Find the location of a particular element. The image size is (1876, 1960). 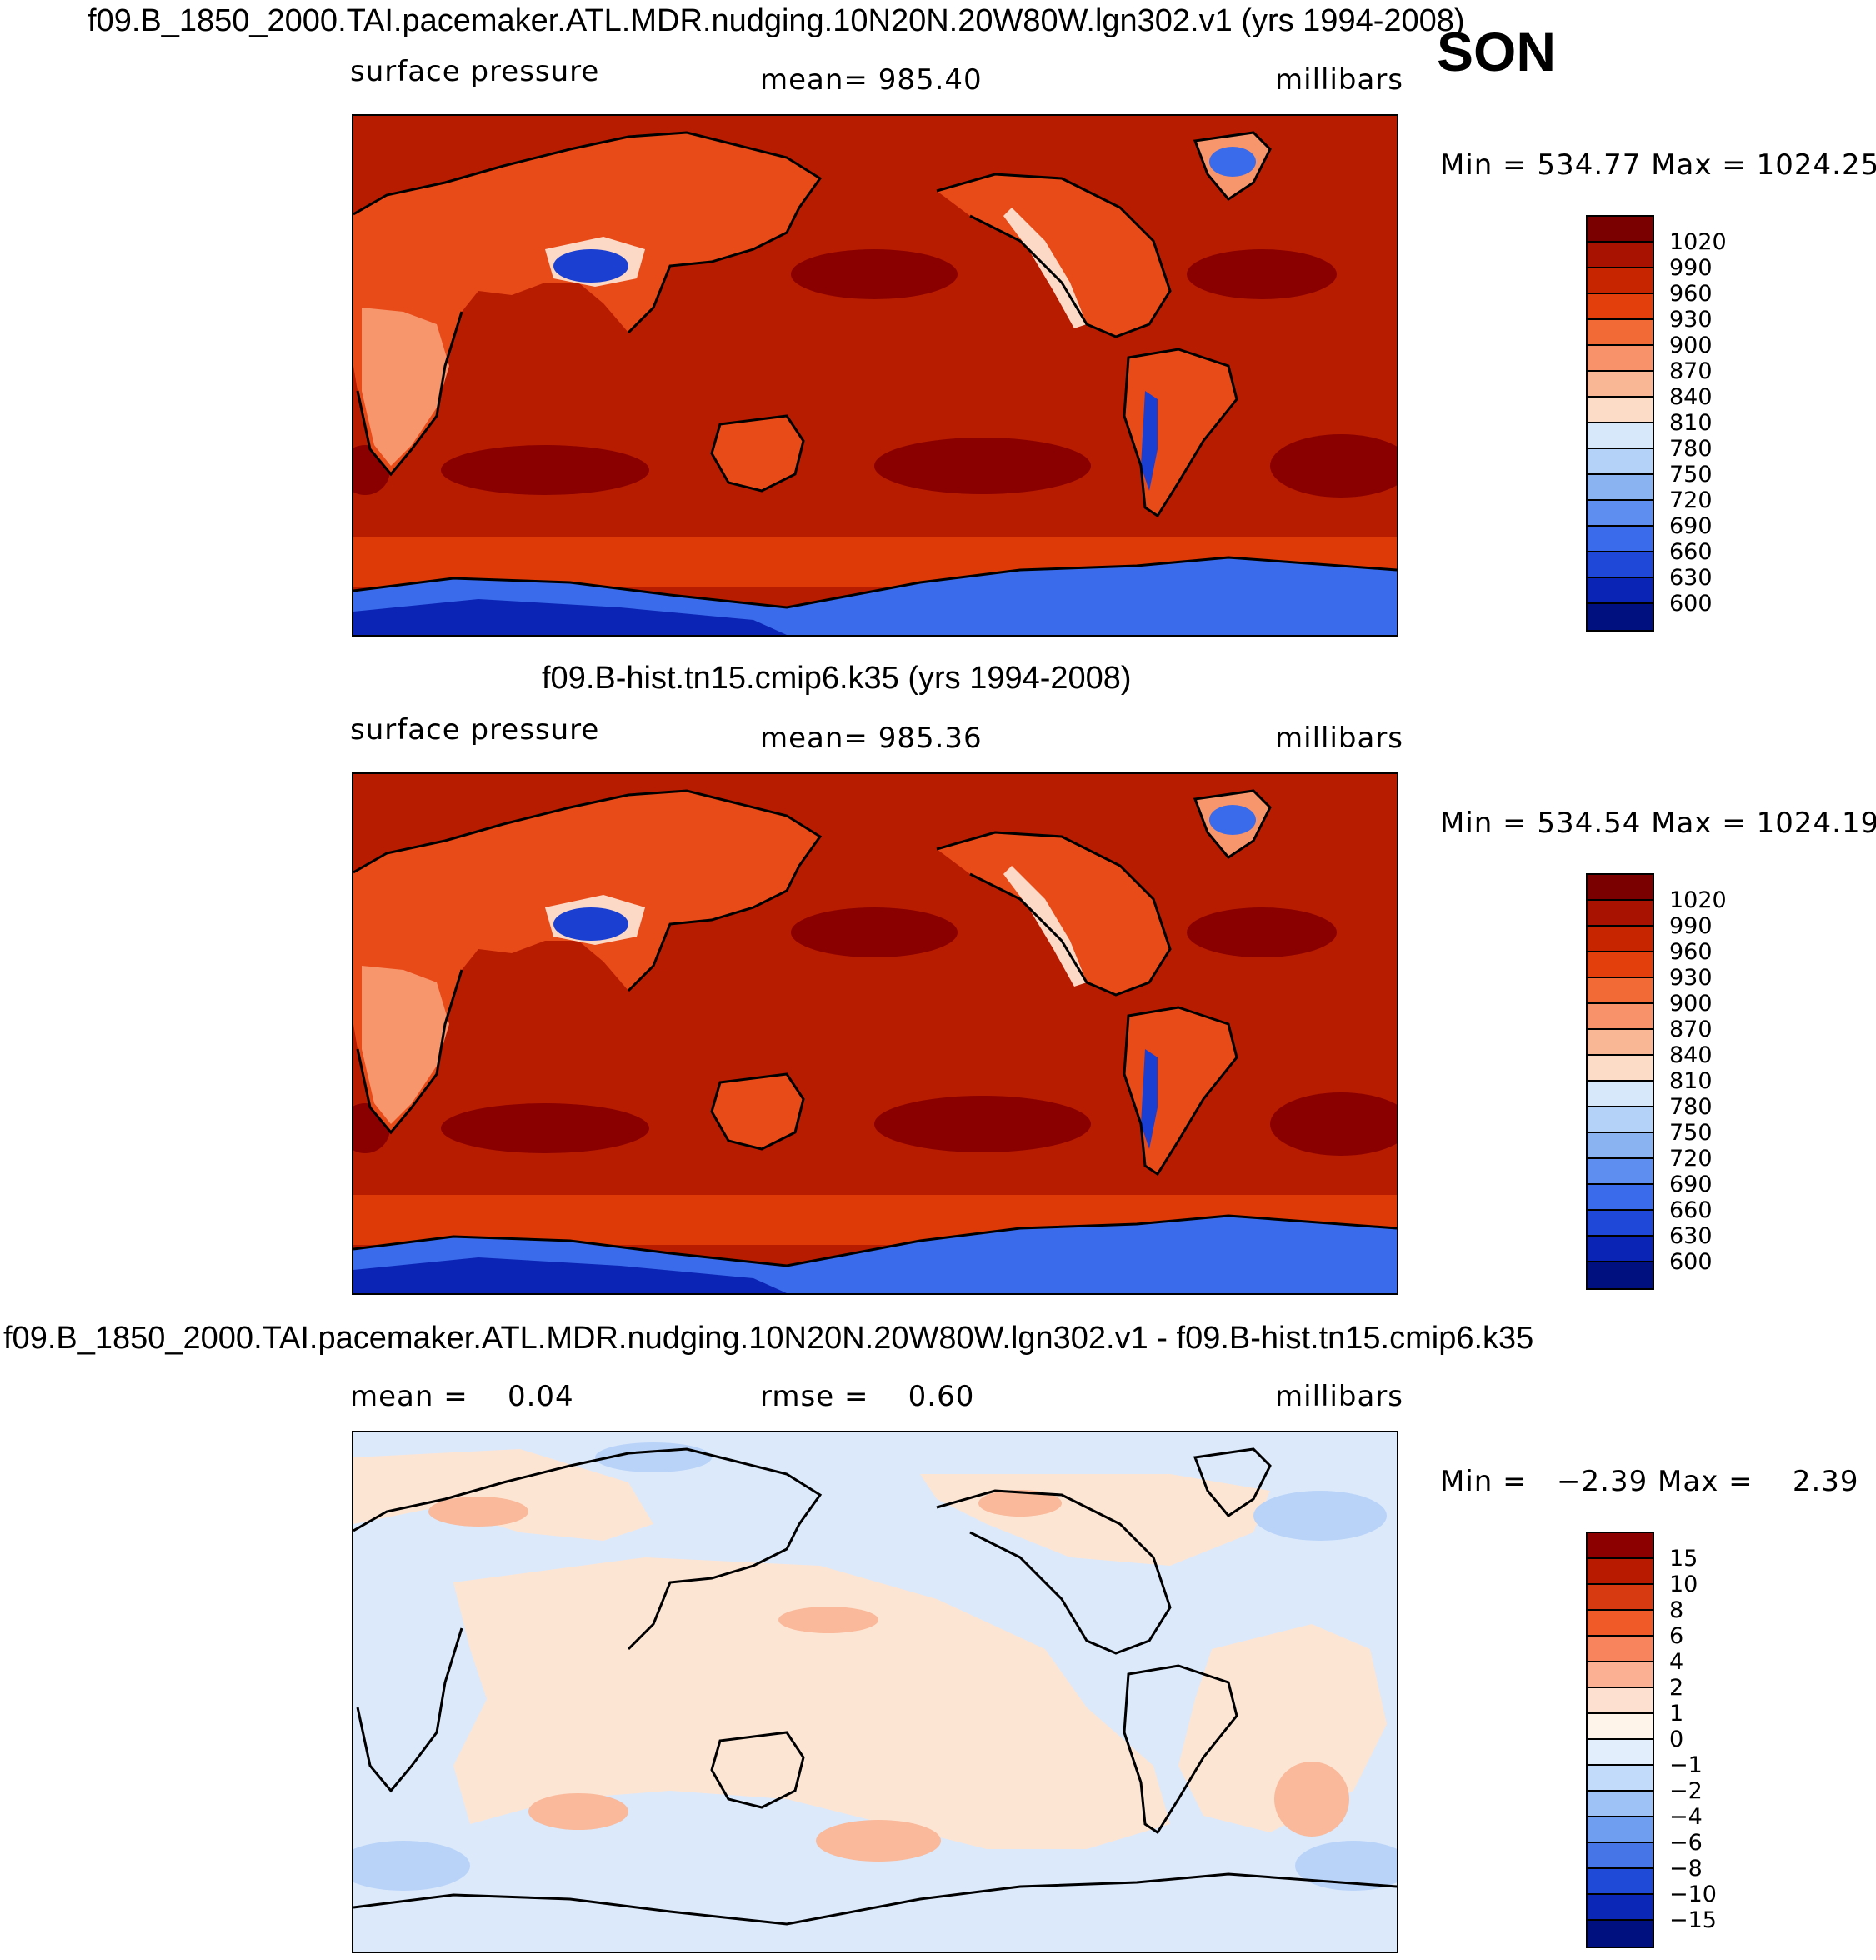

colorbar-tick-label: 8 is located at coordinates (1676, 1610).